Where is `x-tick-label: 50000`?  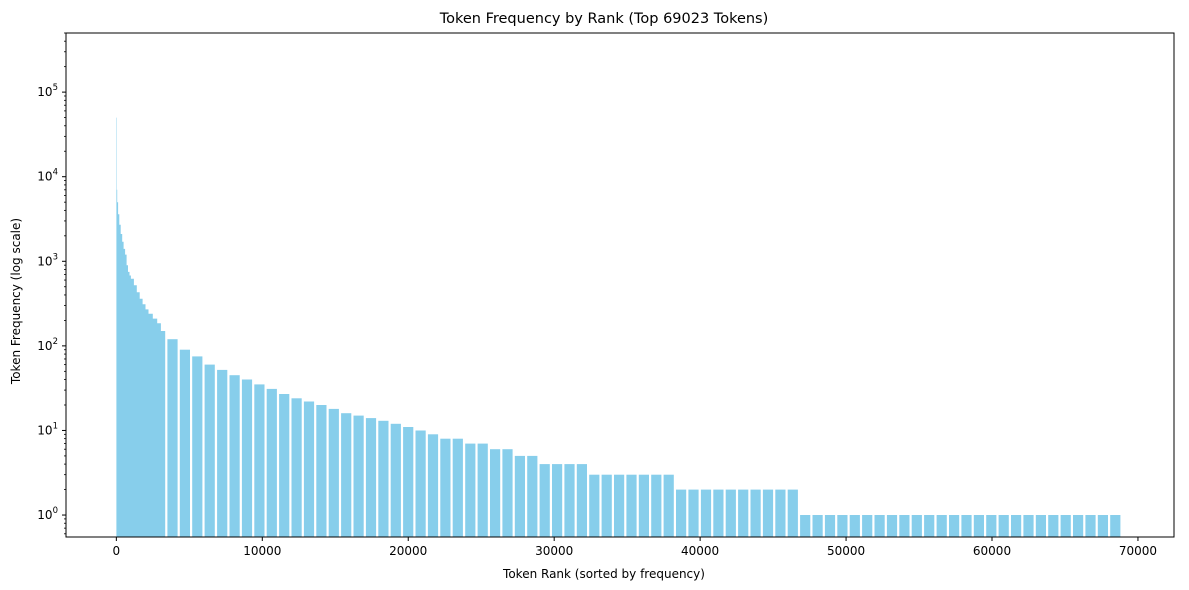 x-tick-label: 50000 is located at coordinates (846, 551).